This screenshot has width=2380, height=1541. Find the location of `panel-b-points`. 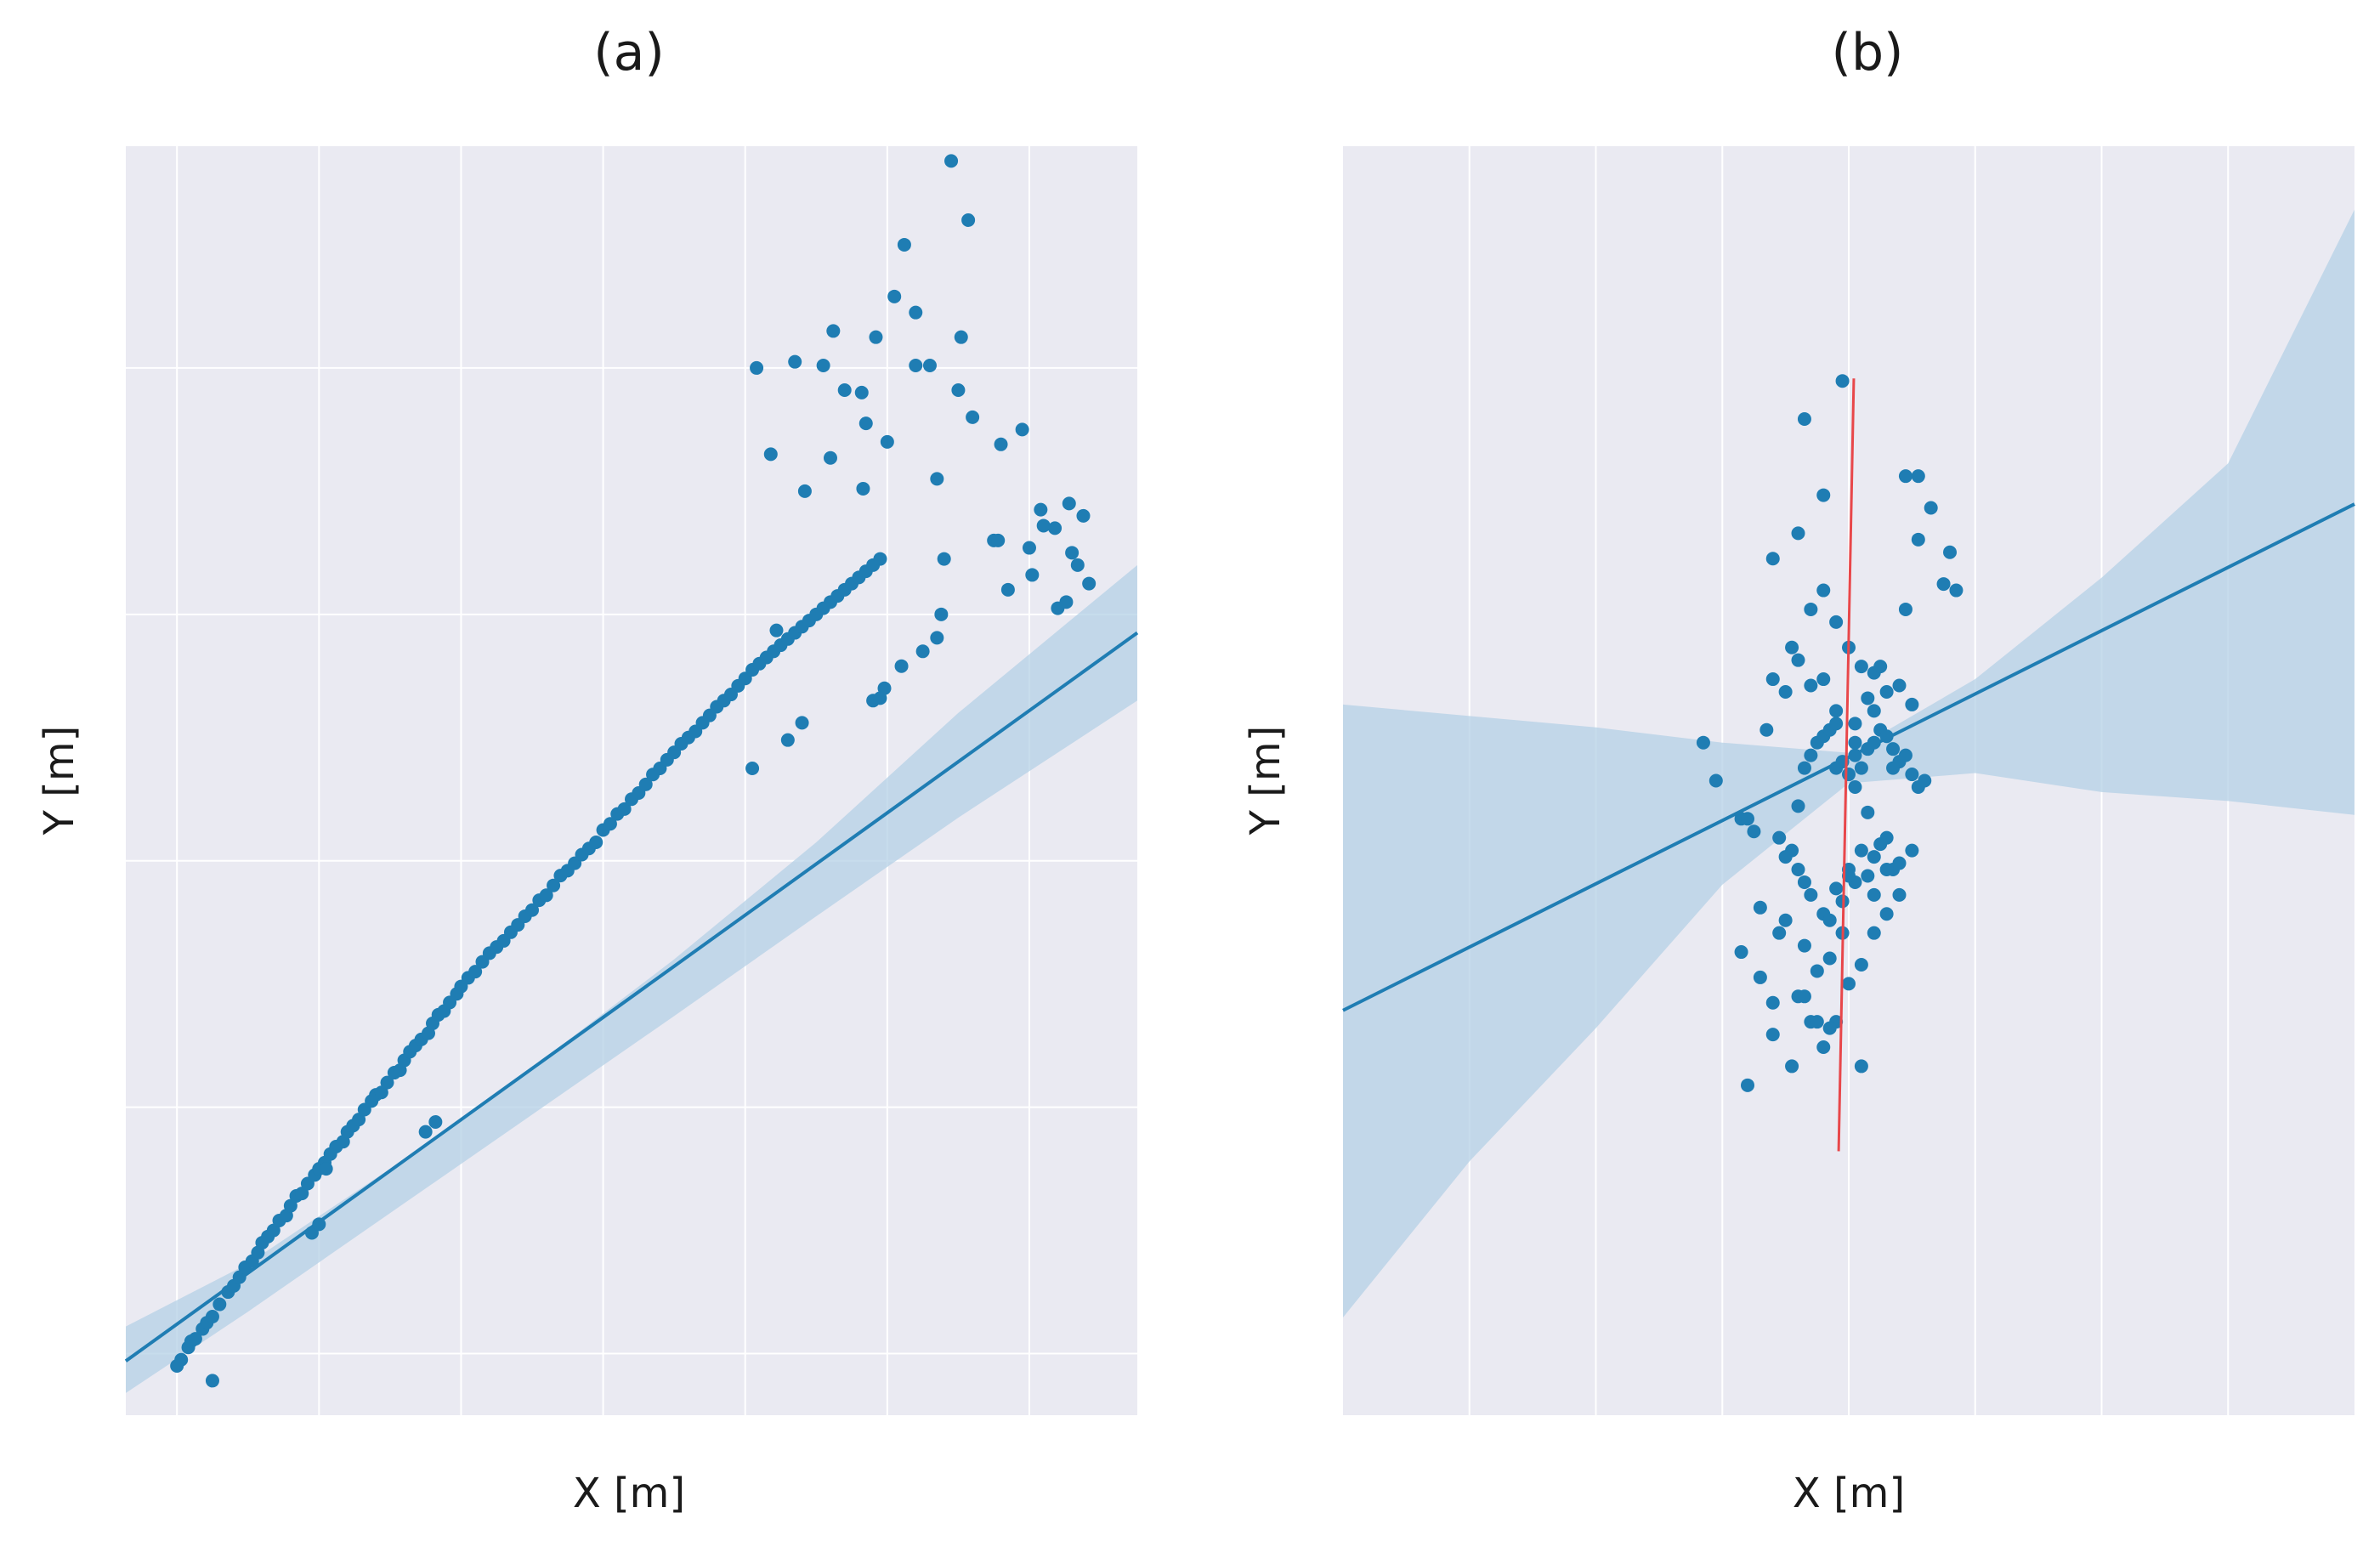

panel-b-points is located at coordinates (1830, 733).